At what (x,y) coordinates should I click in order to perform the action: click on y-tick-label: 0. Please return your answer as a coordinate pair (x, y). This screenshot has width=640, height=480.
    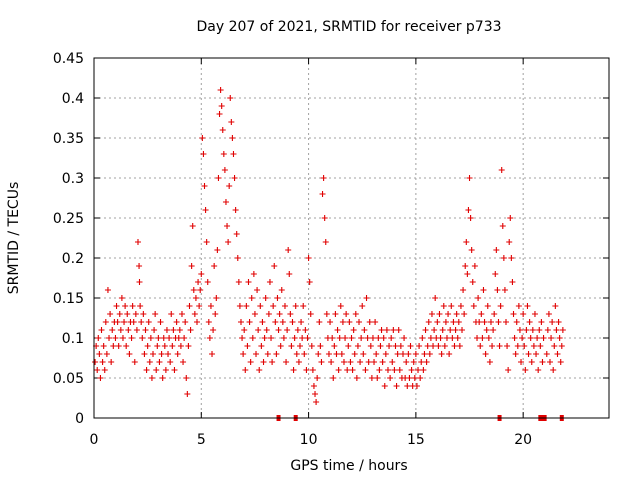
    Looking at the image, I should click on (79, 419).